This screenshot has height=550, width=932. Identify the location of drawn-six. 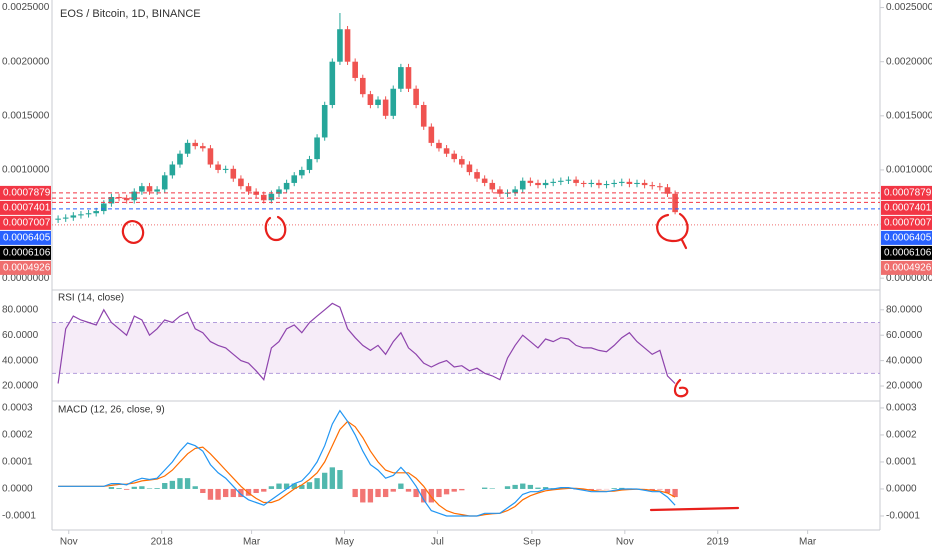
(681, 388).